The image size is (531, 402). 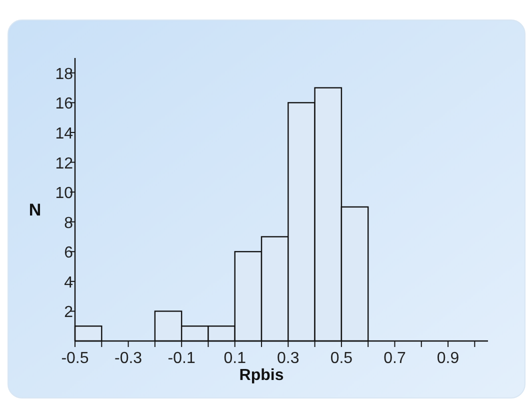 I want to click on y-tick-label: 10, so click(x=64, y=193).